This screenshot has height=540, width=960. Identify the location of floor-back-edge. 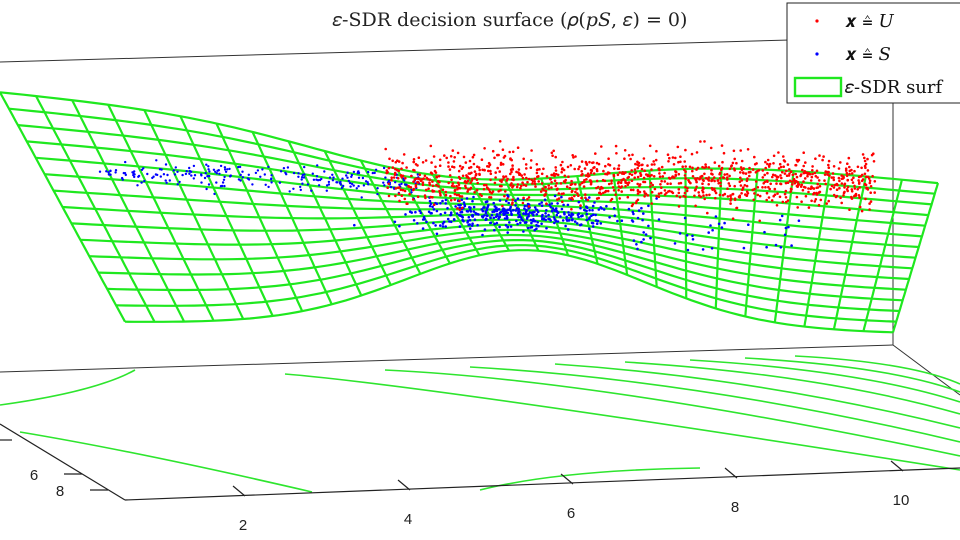
(447, 358).